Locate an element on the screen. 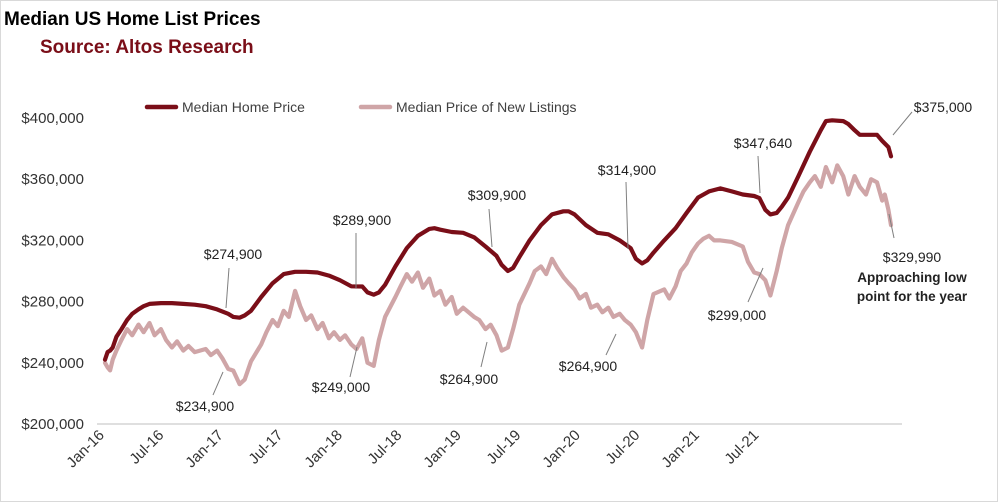 This screenshot has width=1000, height=504. y-tick-label: $320,000 is located at coordinates (52, 240).